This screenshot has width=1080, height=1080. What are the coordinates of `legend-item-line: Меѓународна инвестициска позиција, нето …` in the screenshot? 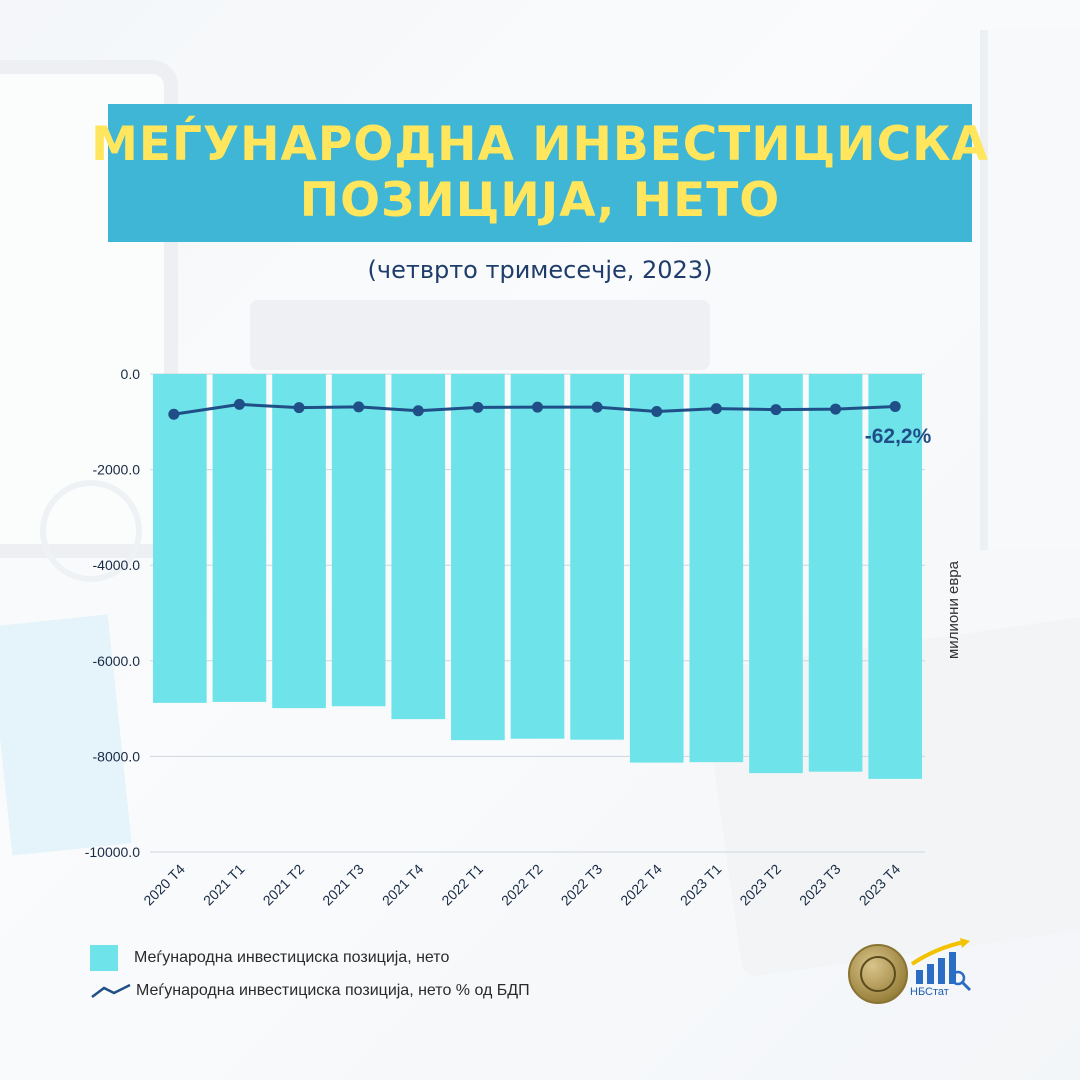 It's located at (310, 991).